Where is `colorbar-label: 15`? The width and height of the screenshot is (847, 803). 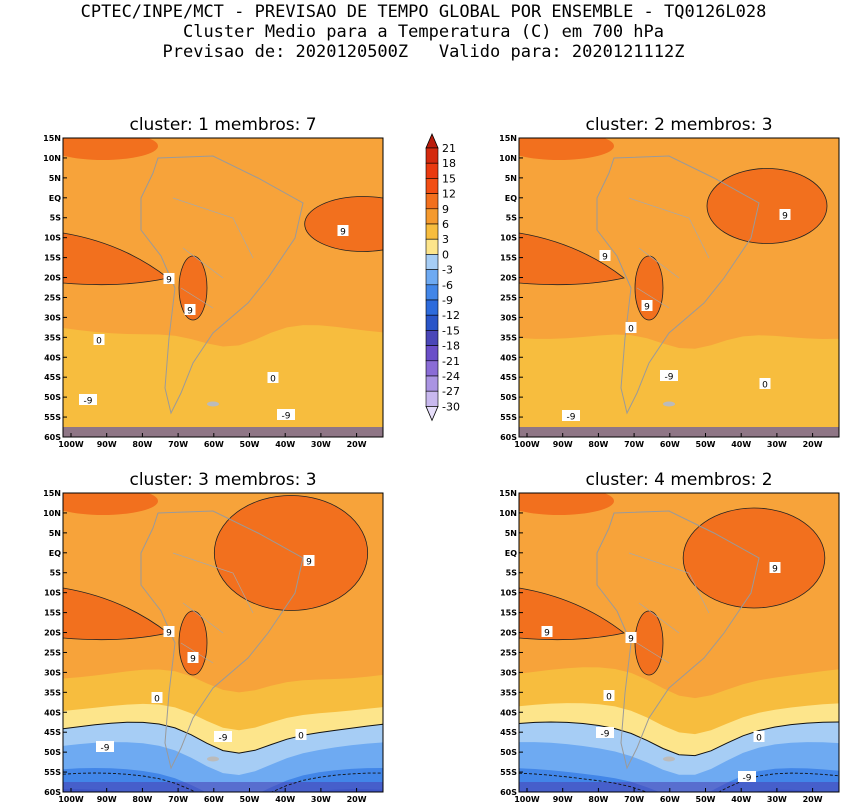 colorbar-label: 15 is located at coordinates (449, 178).